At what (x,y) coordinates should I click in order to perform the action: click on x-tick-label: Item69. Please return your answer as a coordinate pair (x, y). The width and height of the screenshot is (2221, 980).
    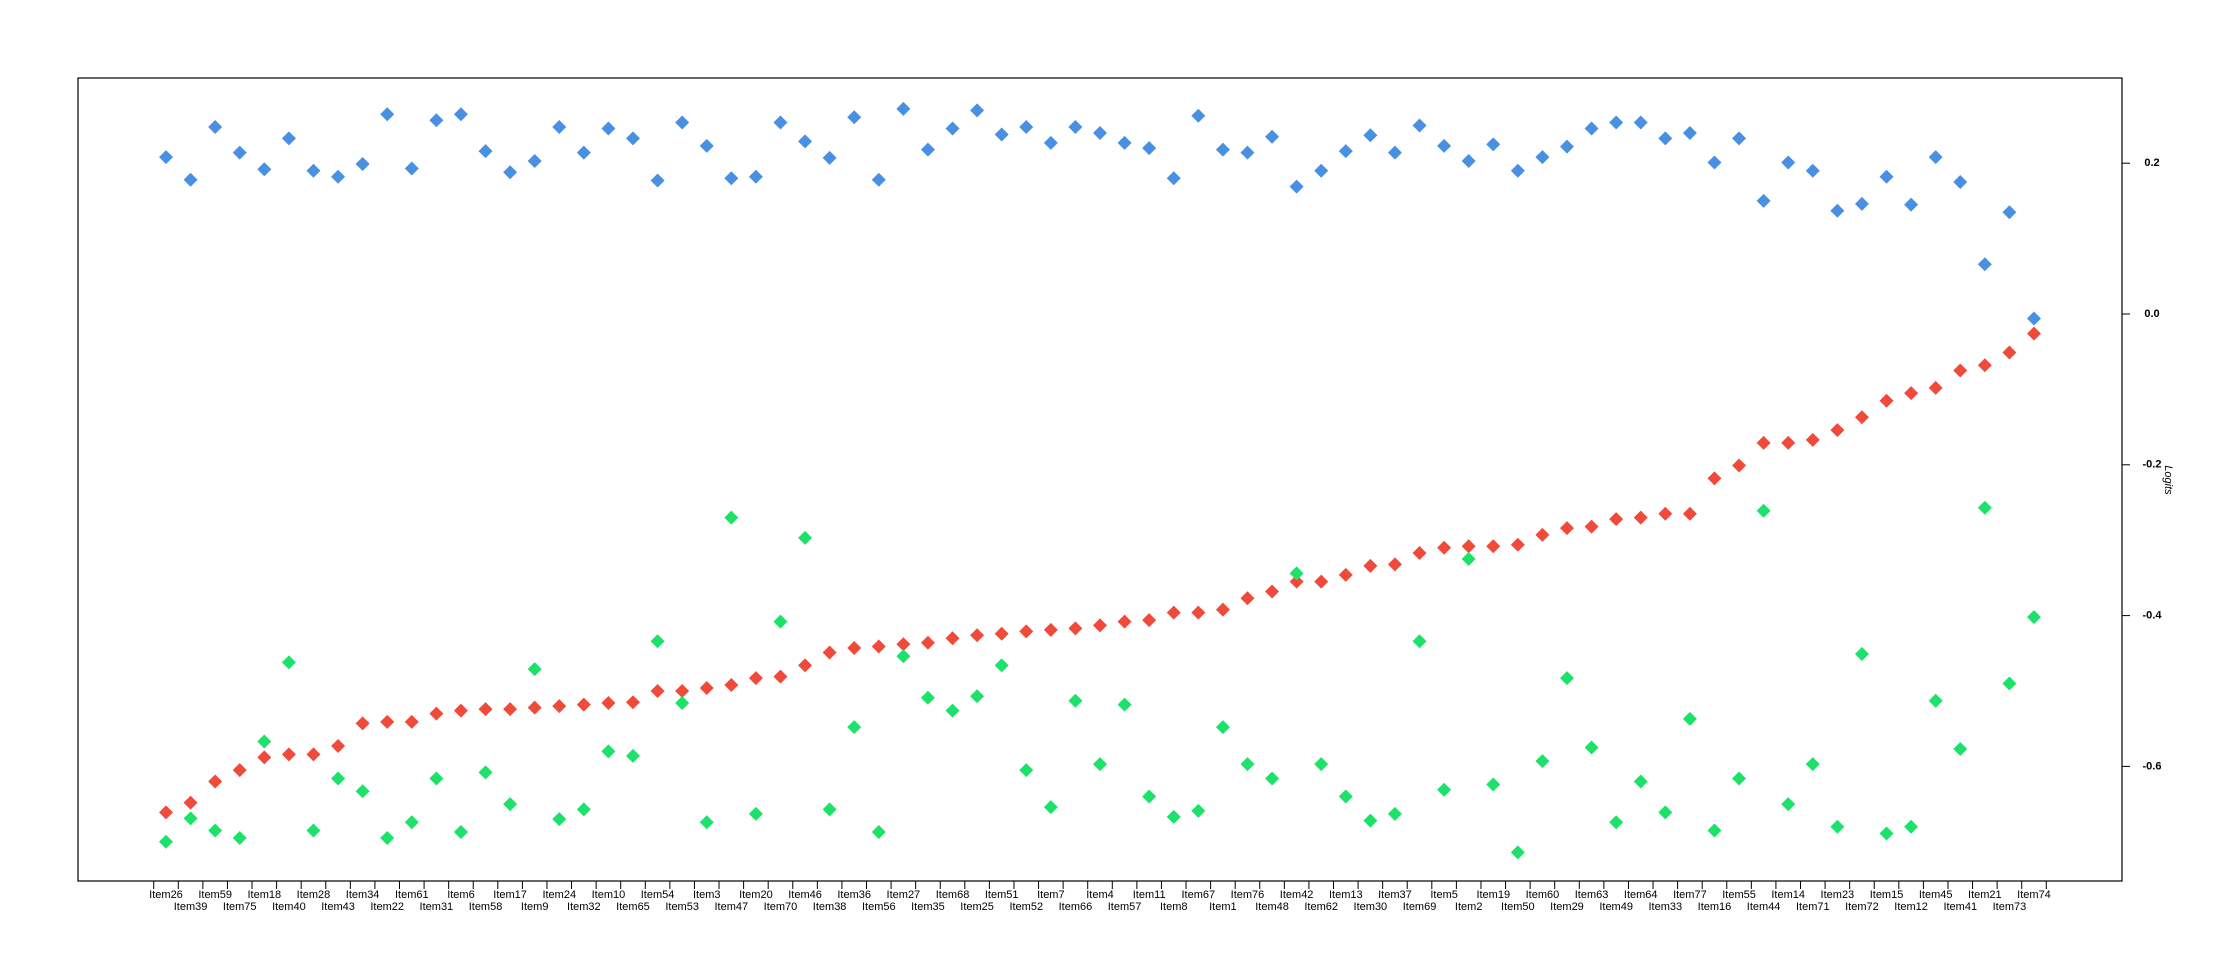
    Looking at the image, I should click on (1420, 907).